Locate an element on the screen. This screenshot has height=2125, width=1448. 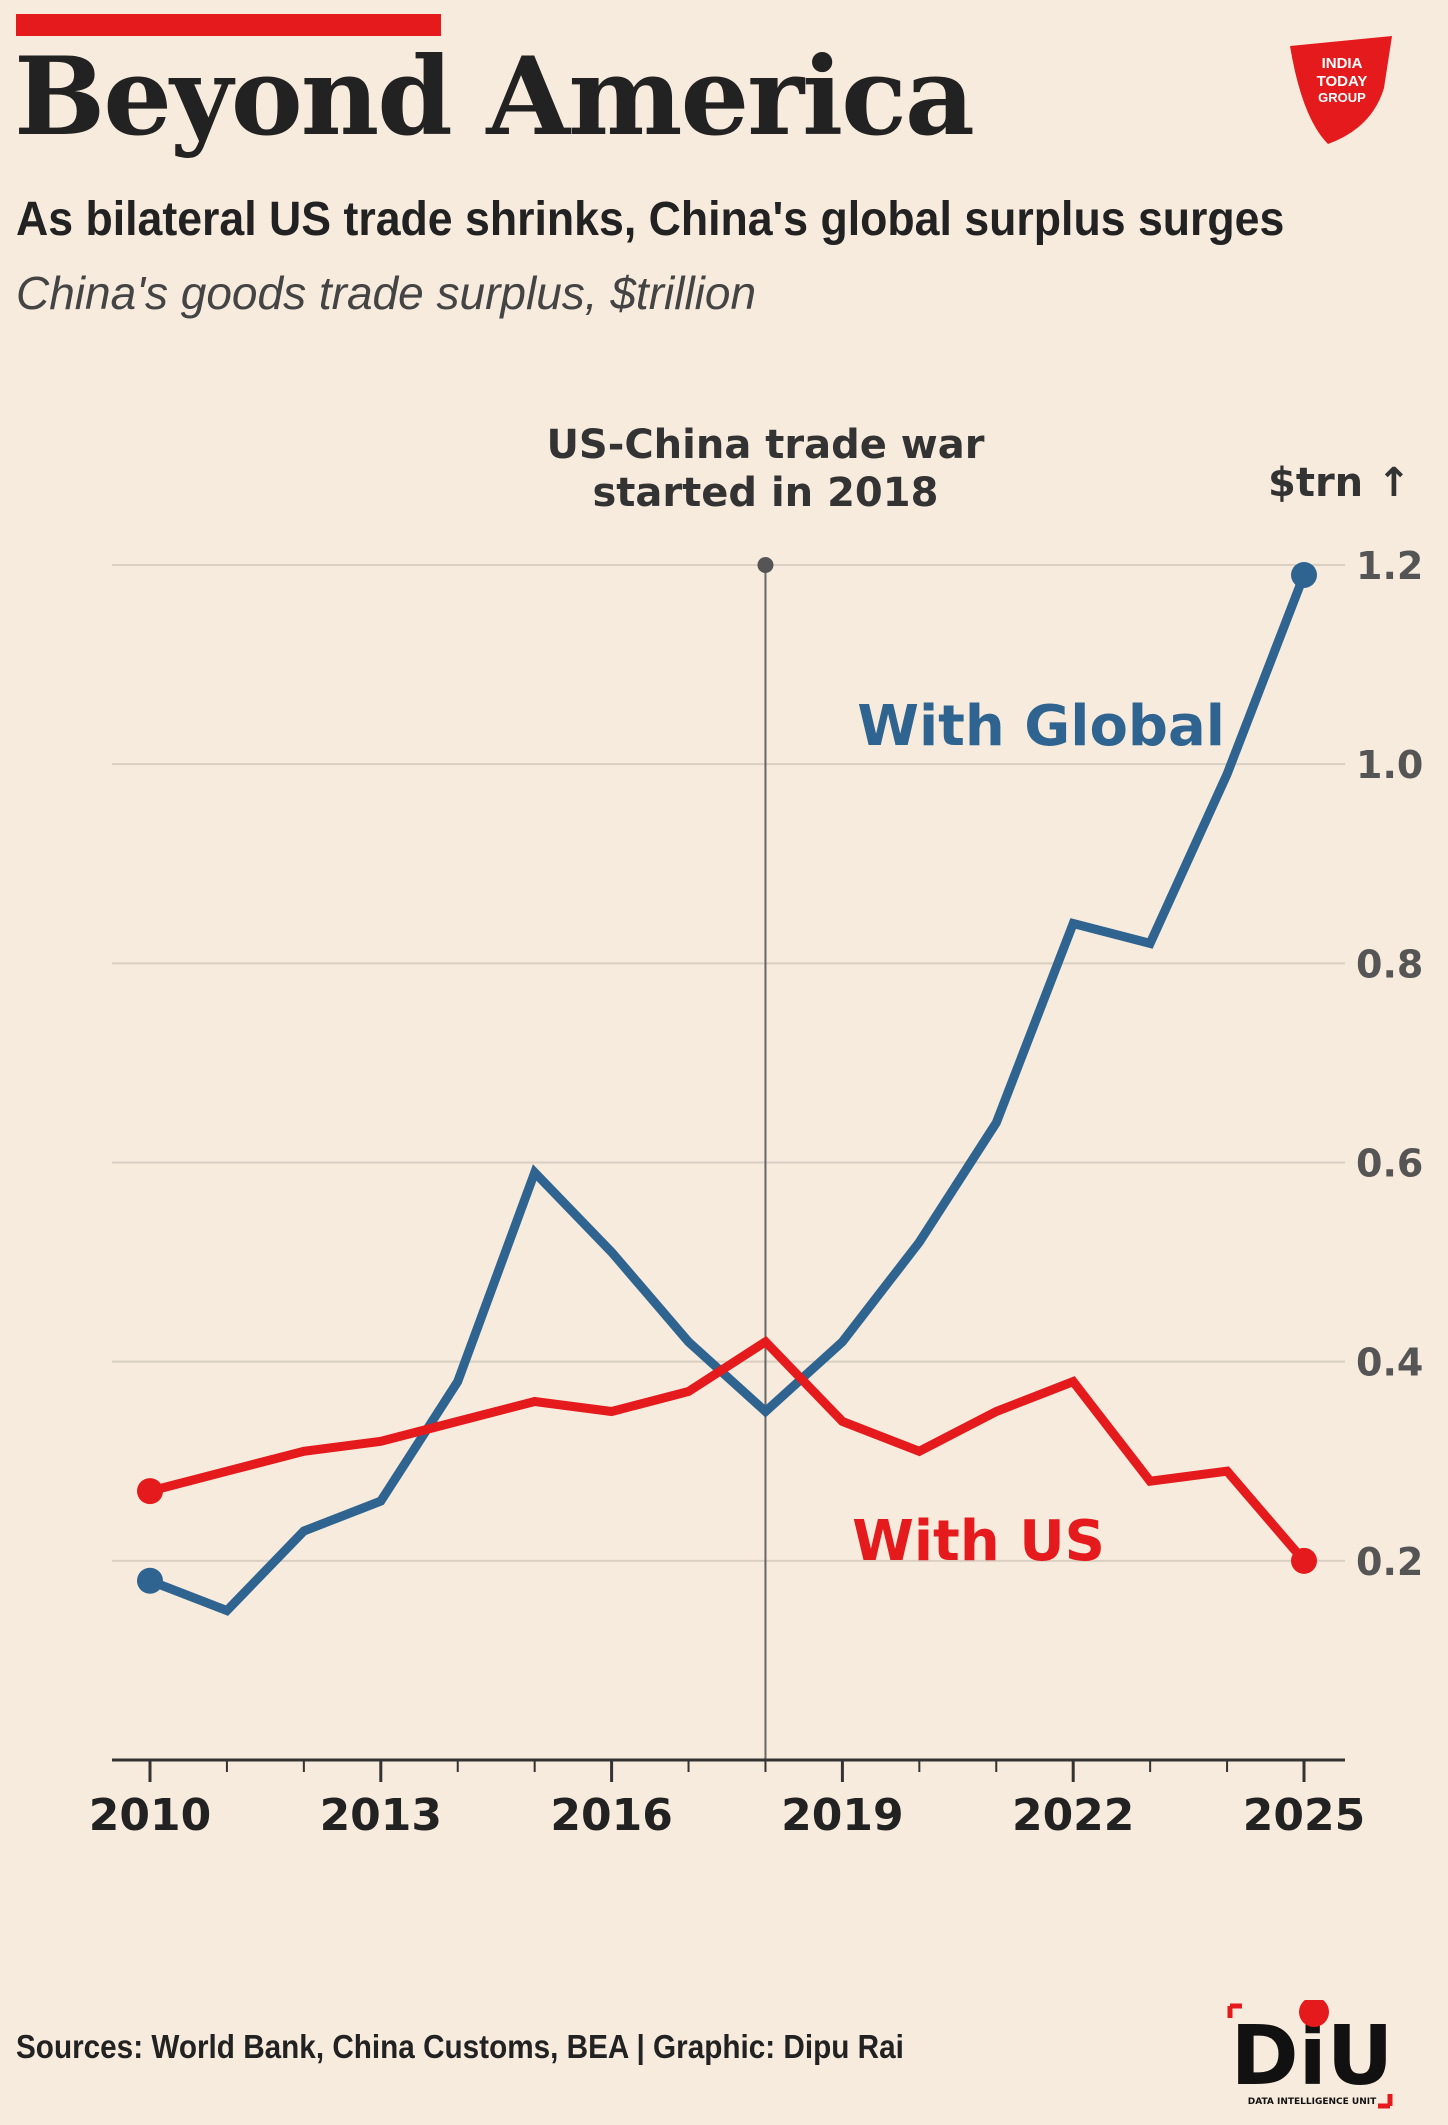
y-tick-label: 0.2 is located at coordinates (1389, 1562).